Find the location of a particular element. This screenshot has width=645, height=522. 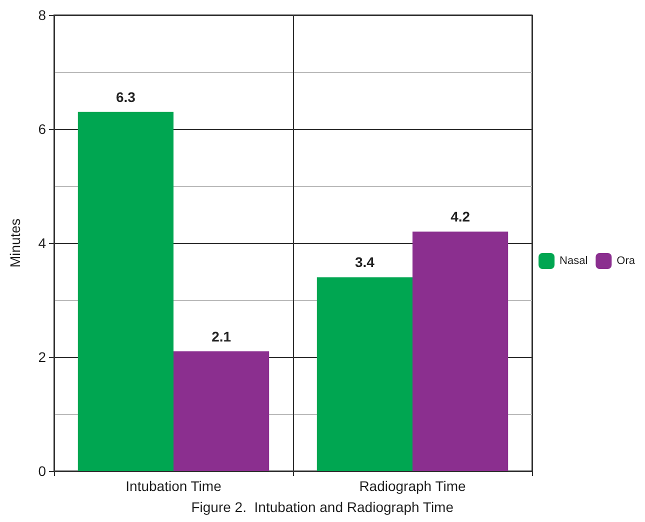

x-tick-label: Radiograph Time is located at coordinates (412, 486).